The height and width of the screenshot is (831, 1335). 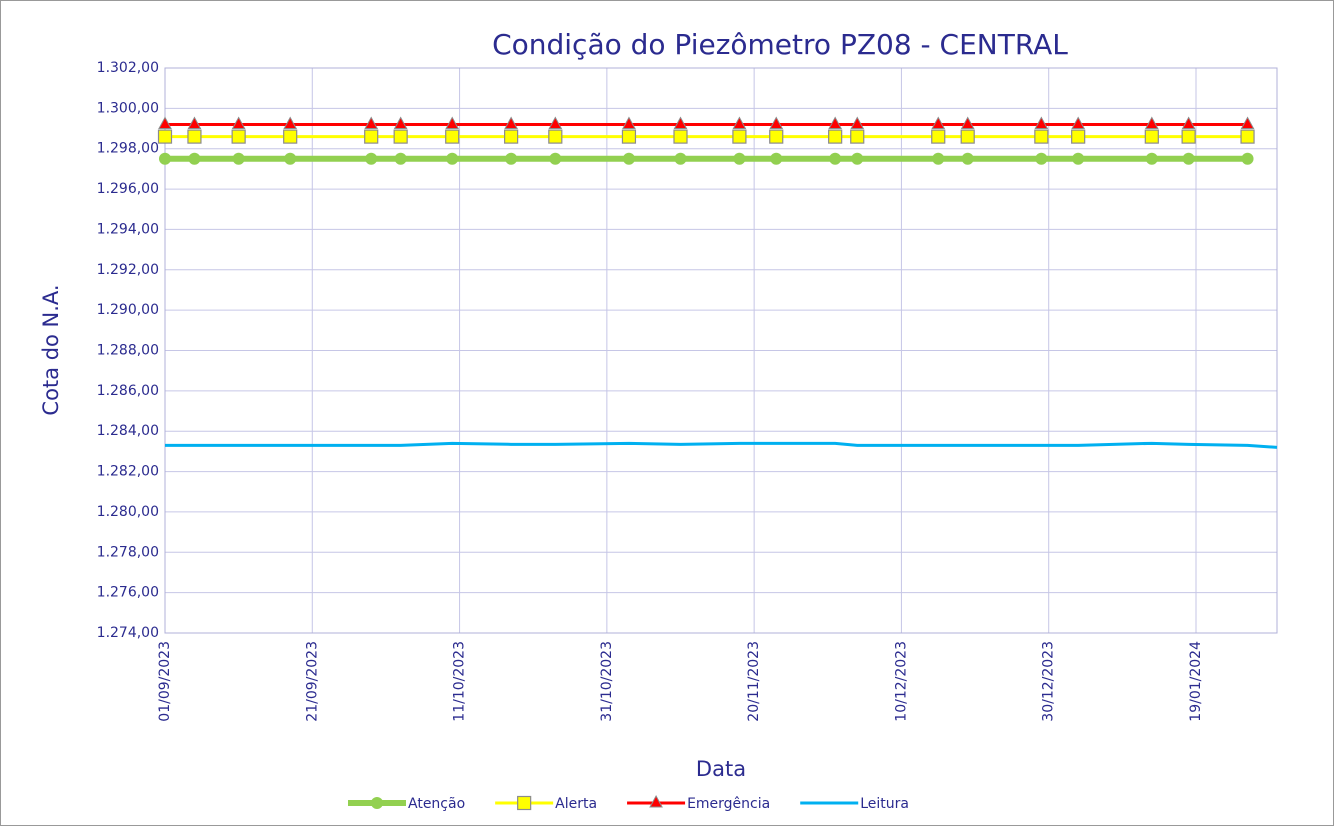 I want to click on y-tick-label: 1.298,00, so click(x=128, y=149).